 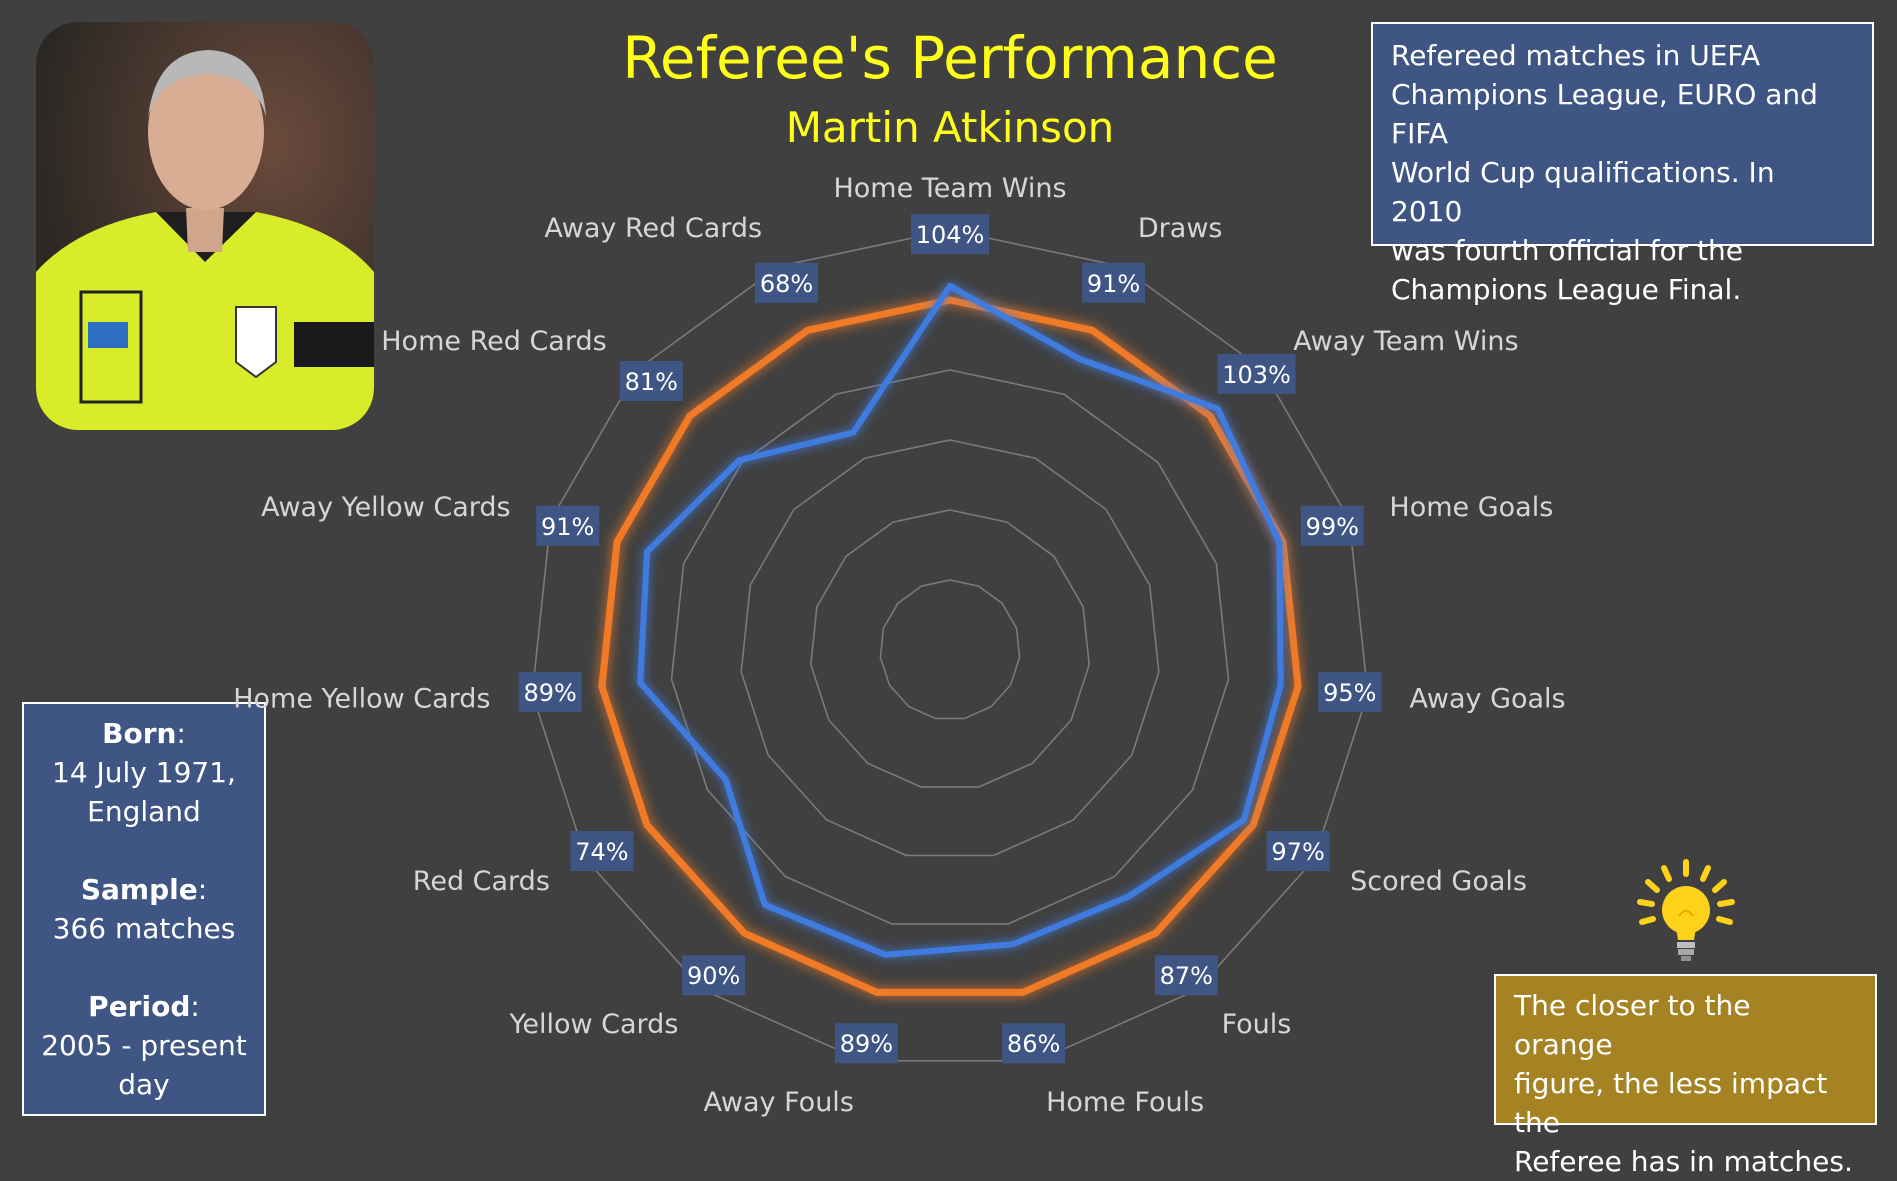 I want to click on data-label: 103%, so click(x=1256, y=375).